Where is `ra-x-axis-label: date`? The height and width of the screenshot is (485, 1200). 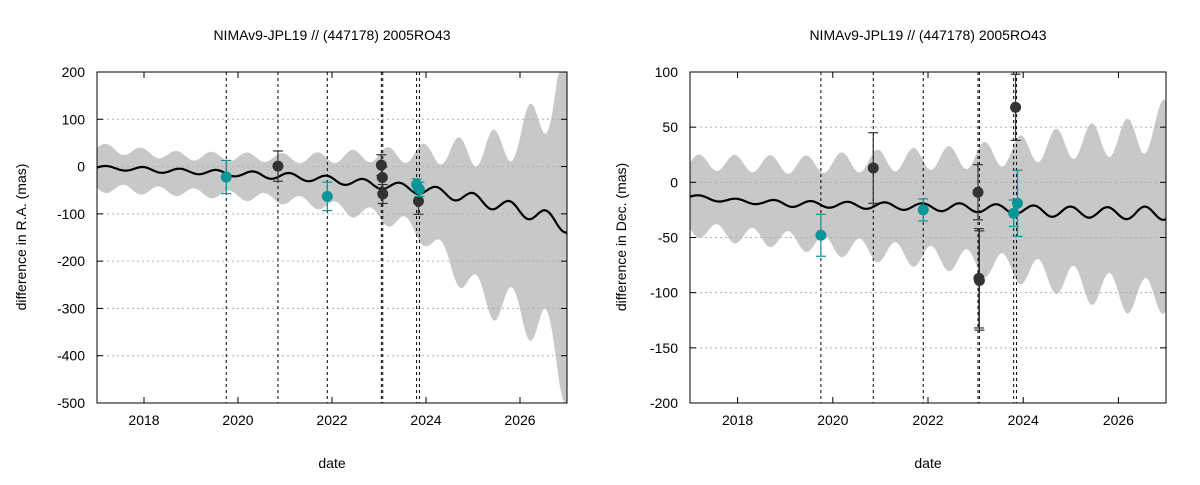
ra-x-axis-label: date is located at coordinates (331, 463).